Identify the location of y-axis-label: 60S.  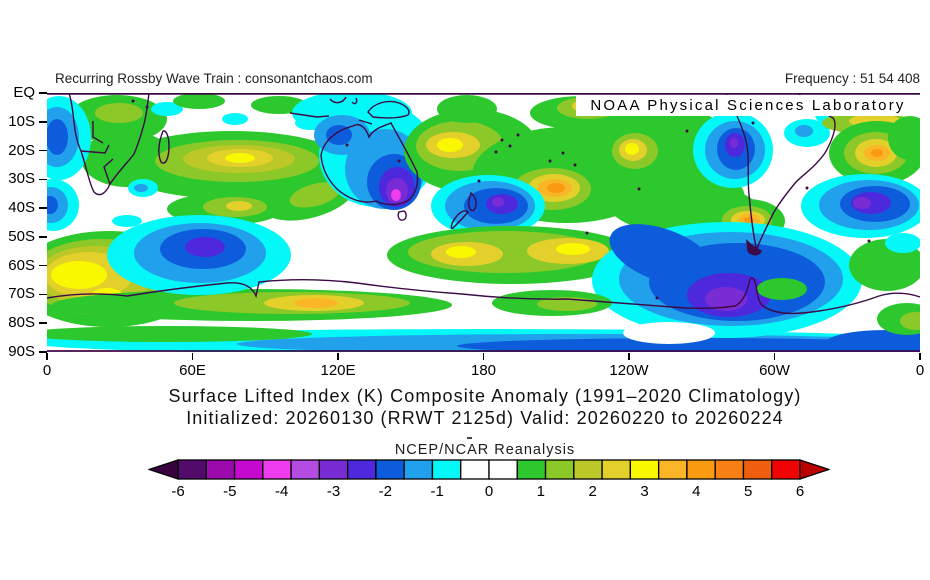
(21, 265).